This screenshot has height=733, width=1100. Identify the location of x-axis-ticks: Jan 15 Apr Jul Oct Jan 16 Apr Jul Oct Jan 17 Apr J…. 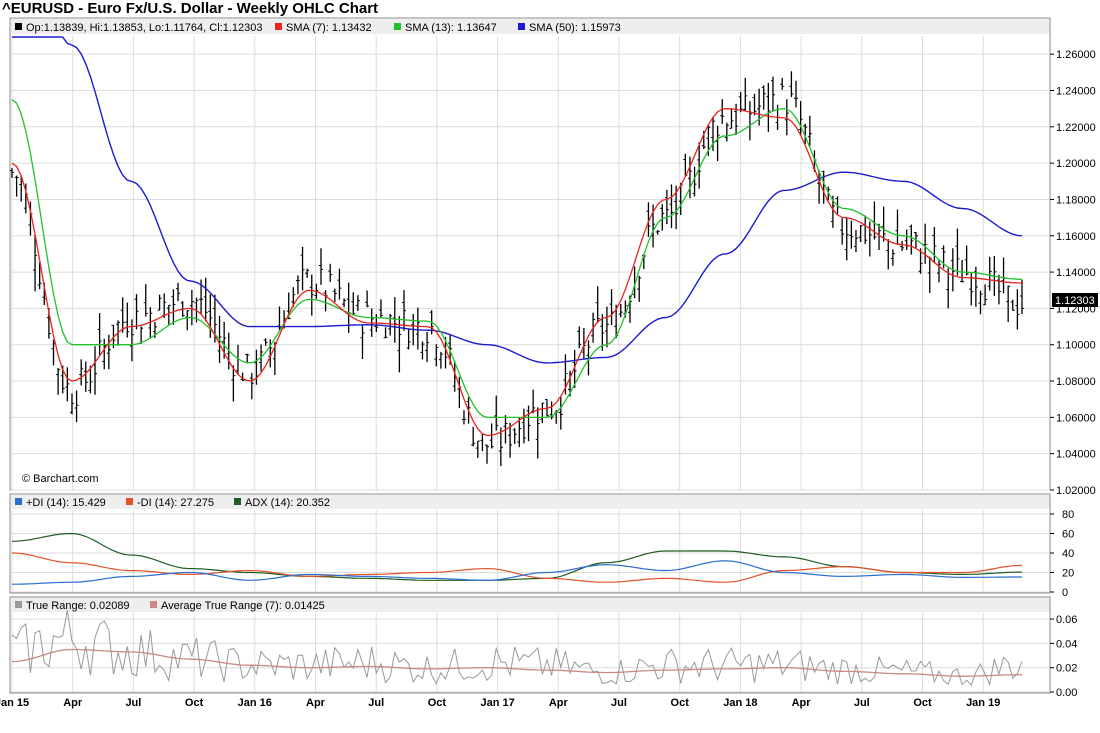
(500, 703).